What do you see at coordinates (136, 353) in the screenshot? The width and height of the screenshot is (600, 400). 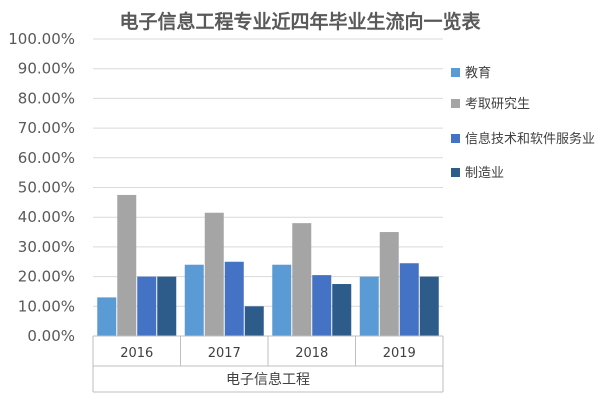 I see `x-tick-label: 2016` at bounding box center [136, 353].